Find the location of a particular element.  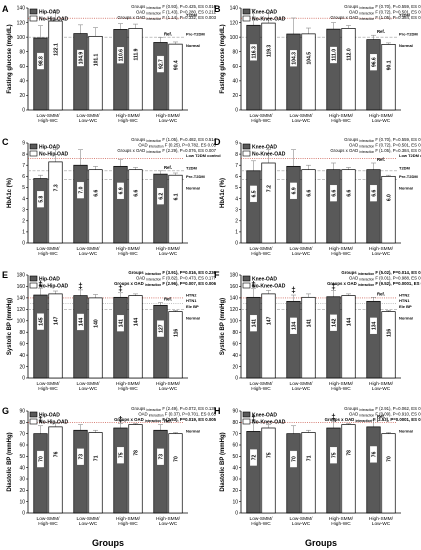

stat-value: F (2.53), P=0.0001, ES 0.010 is located at coordinates (396, 419).